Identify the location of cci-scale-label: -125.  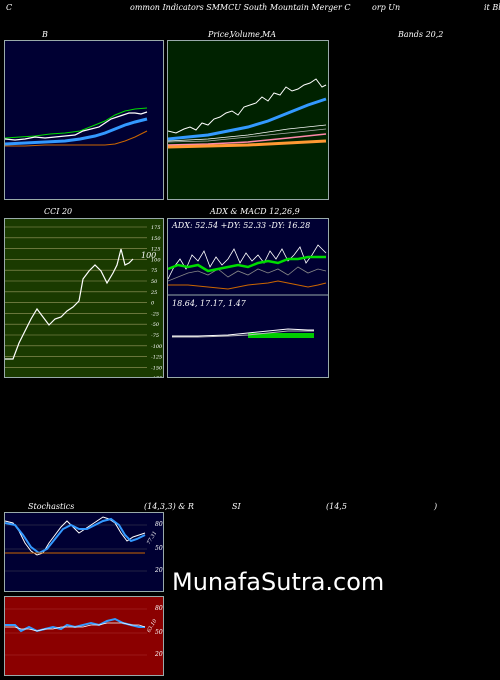
(156, 358).